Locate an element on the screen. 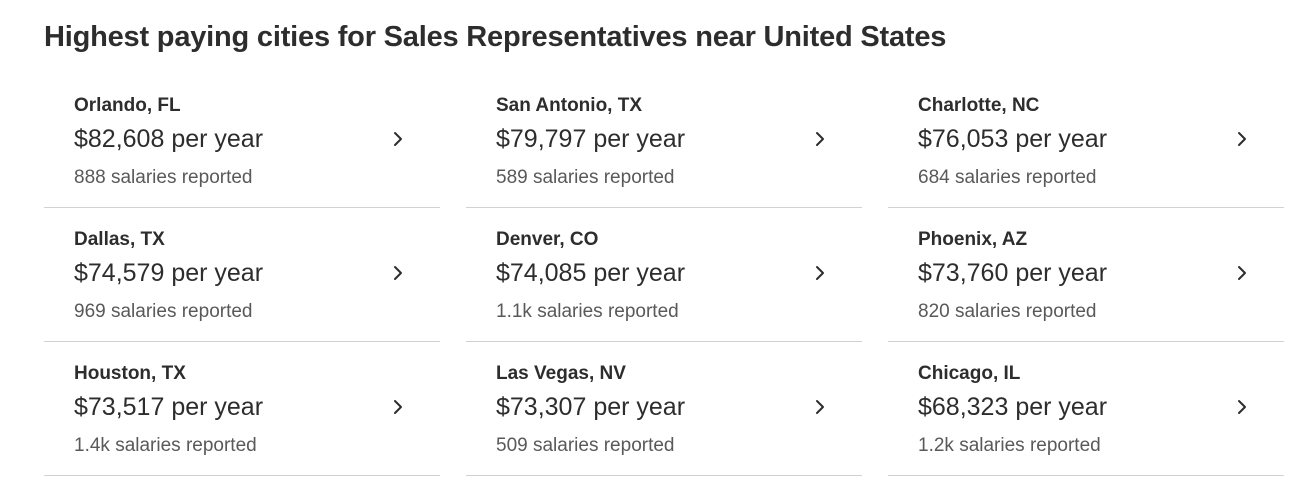 The height and width of the screenshot is (485, 1297). city-name: Las Vegas, NV is located at coordinates (561, 373).